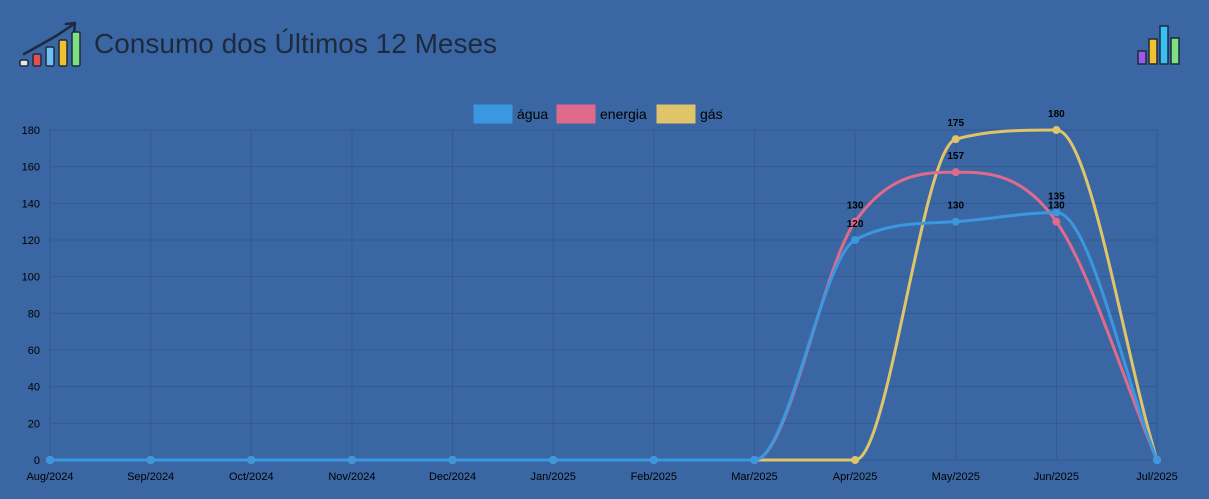  Describe the element at coordinates (452, 477) in the screenshot. I see `x-tick-label: Dec/2024` at that location.